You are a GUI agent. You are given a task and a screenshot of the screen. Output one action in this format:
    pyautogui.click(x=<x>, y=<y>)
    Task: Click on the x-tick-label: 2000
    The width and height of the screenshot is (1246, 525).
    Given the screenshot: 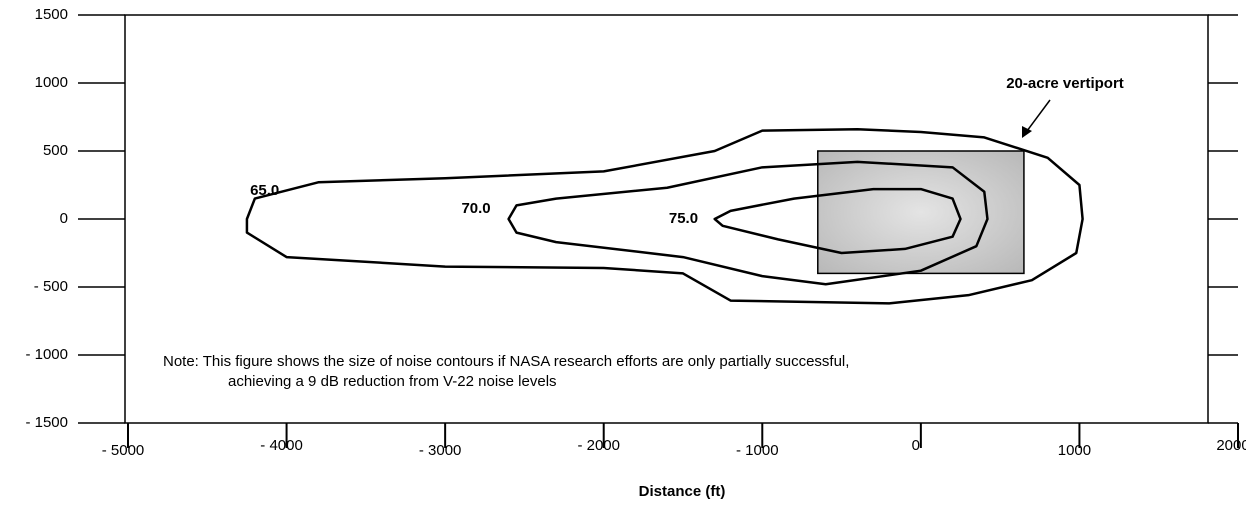 What is the action you would take?
    pyautogui.click(x=1231, y=445)
    